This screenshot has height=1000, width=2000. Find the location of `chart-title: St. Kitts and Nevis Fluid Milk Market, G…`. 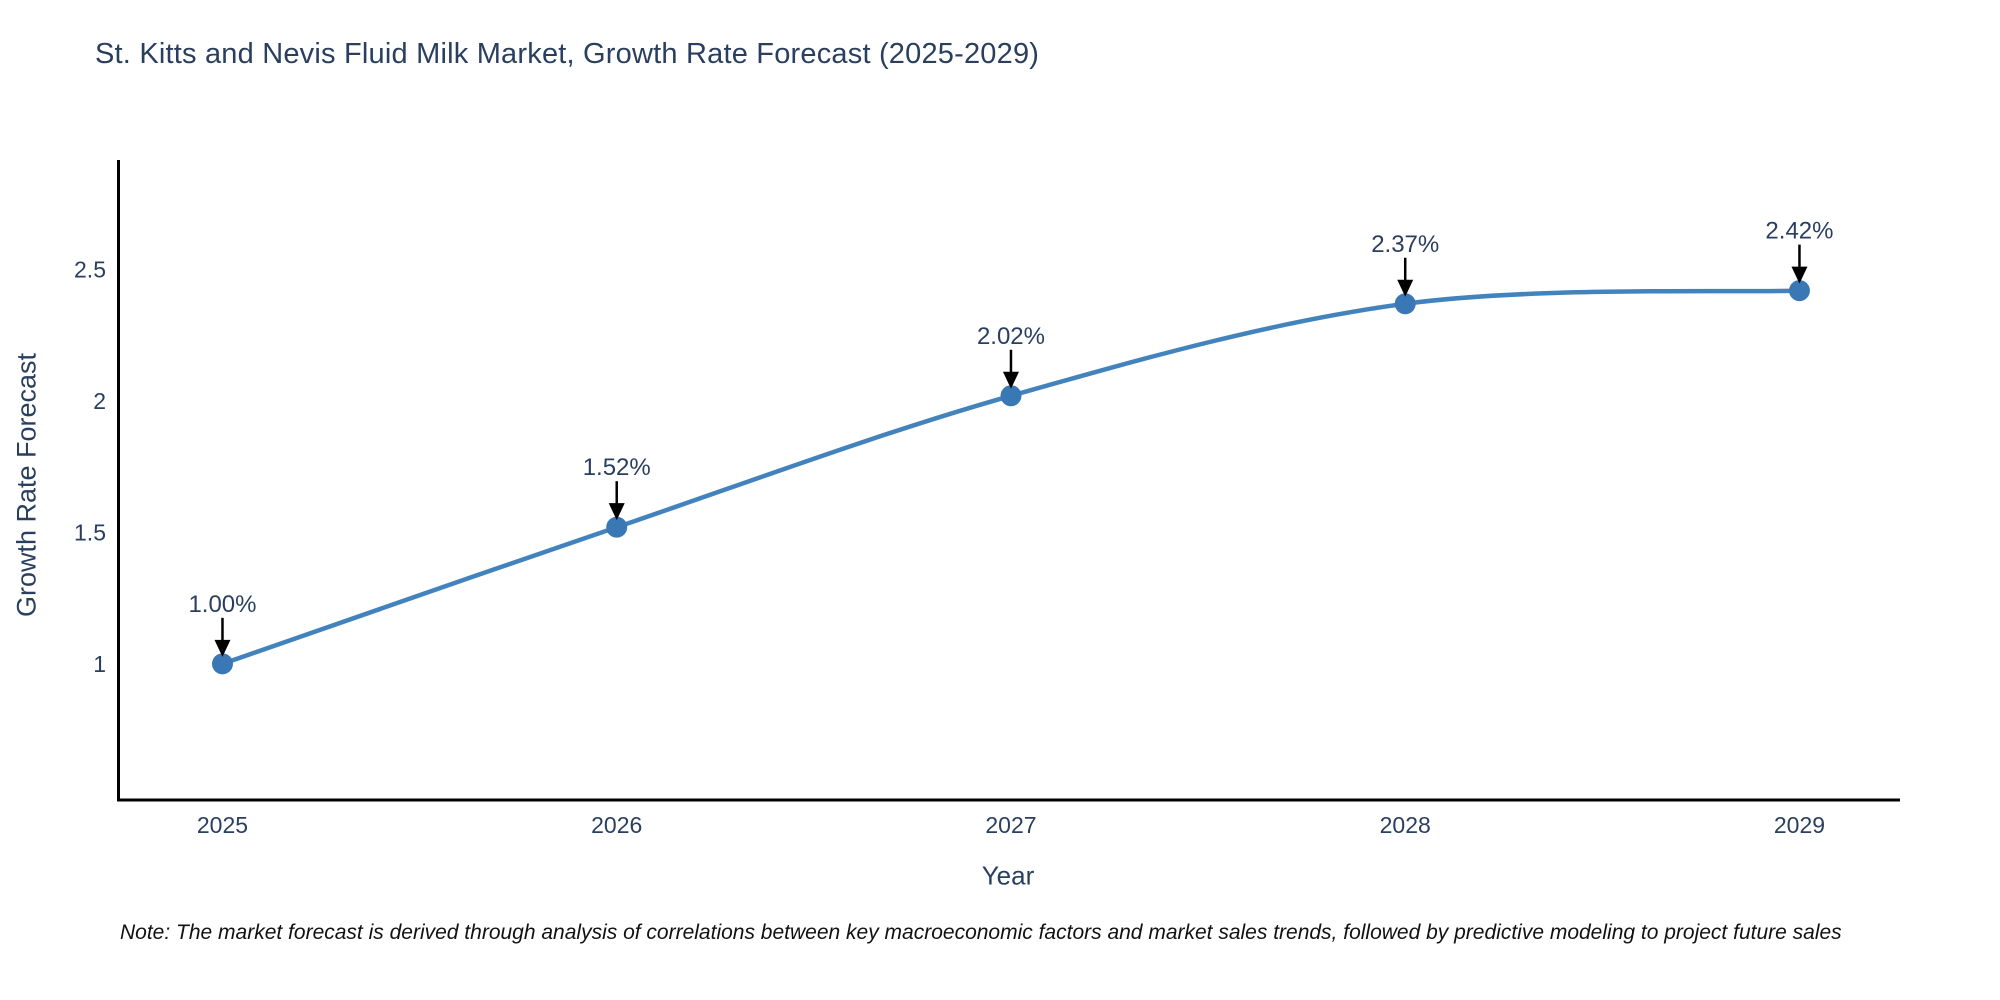

chart-title: St. Kitts and Nevis Fluid Milk Market, G… is located at coordinates (567, 54).